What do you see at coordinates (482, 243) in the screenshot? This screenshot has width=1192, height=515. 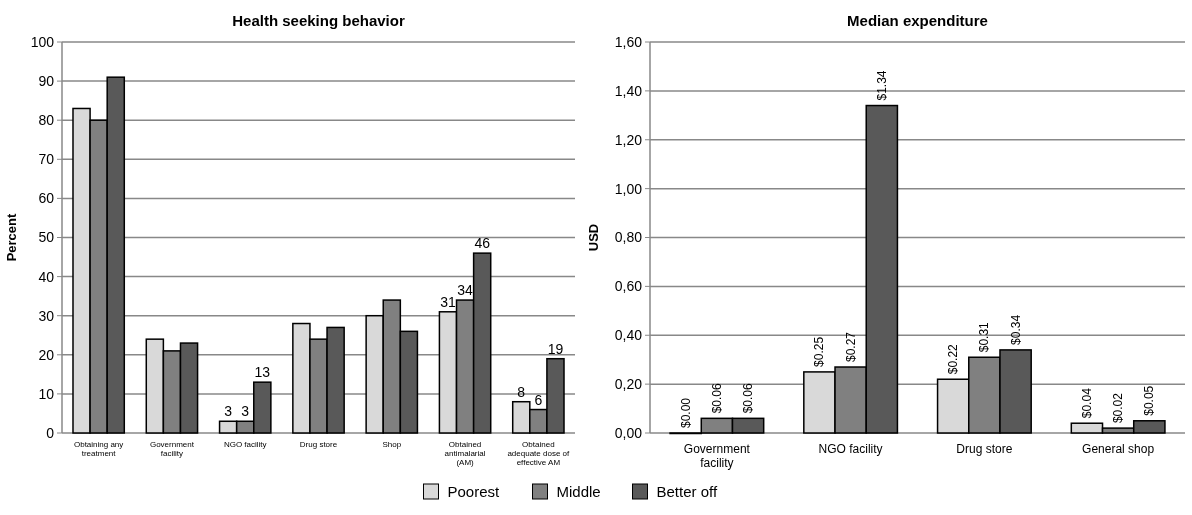 I see `data-label: 46` at bounding box center [482, 243].